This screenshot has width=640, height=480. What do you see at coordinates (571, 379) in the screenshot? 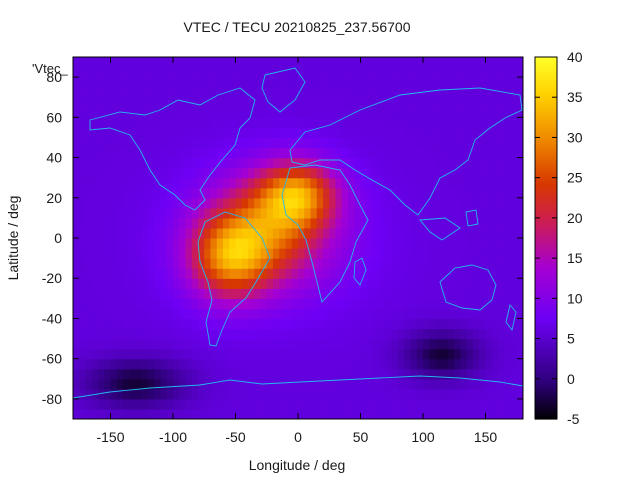
I see `colorbar-tick-label: 0` at bounding box center [571, 379].